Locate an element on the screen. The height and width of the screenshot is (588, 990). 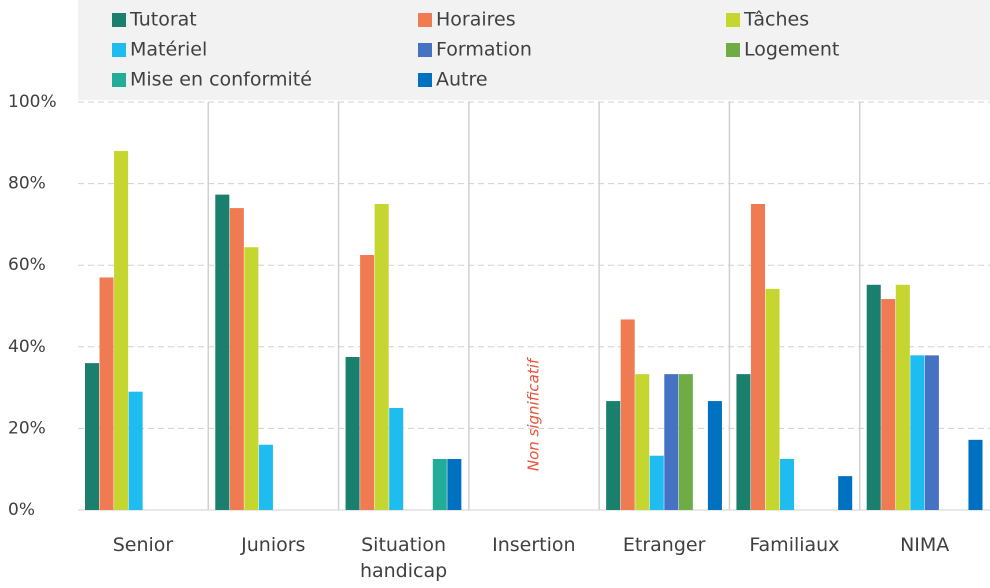
x-tick-label: Familiaux is located at coordinates (794, 545).